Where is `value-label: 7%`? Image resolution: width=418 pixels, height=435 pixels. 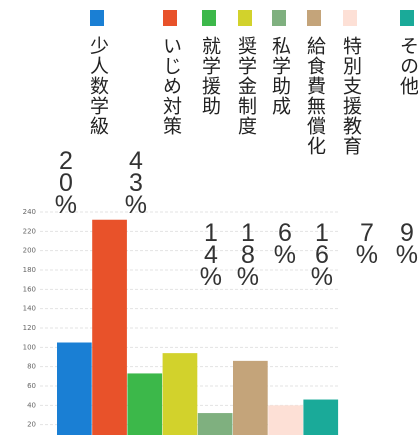 value-label: 7% is located at coordinates (367, 244).